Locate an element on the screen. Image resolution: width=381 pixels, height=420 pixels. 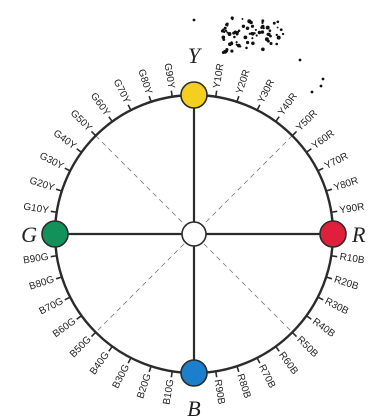
hue-label: G30Y is located at coordinates (52, 162).